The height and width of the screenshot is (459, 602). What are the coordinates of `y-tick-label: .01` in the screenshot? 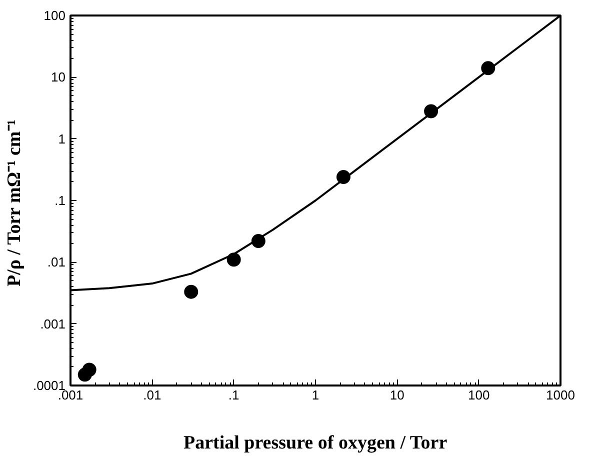 It's located at (56, 262).